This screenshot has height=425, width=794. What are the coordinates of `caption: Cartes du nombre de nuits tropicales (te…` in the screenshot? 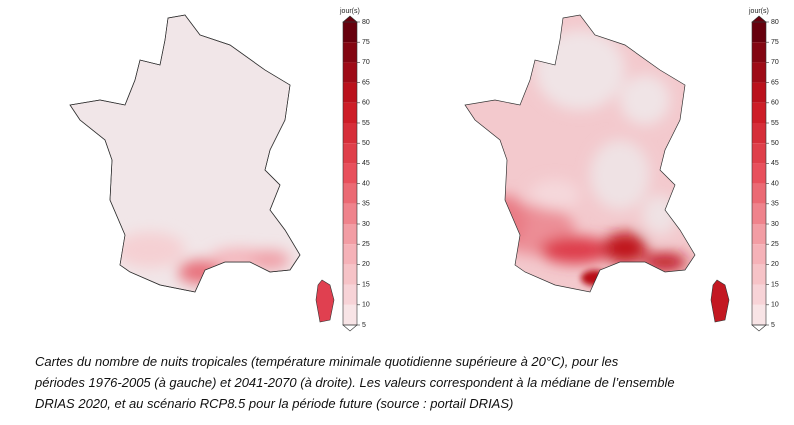 It's located at (354, 382).